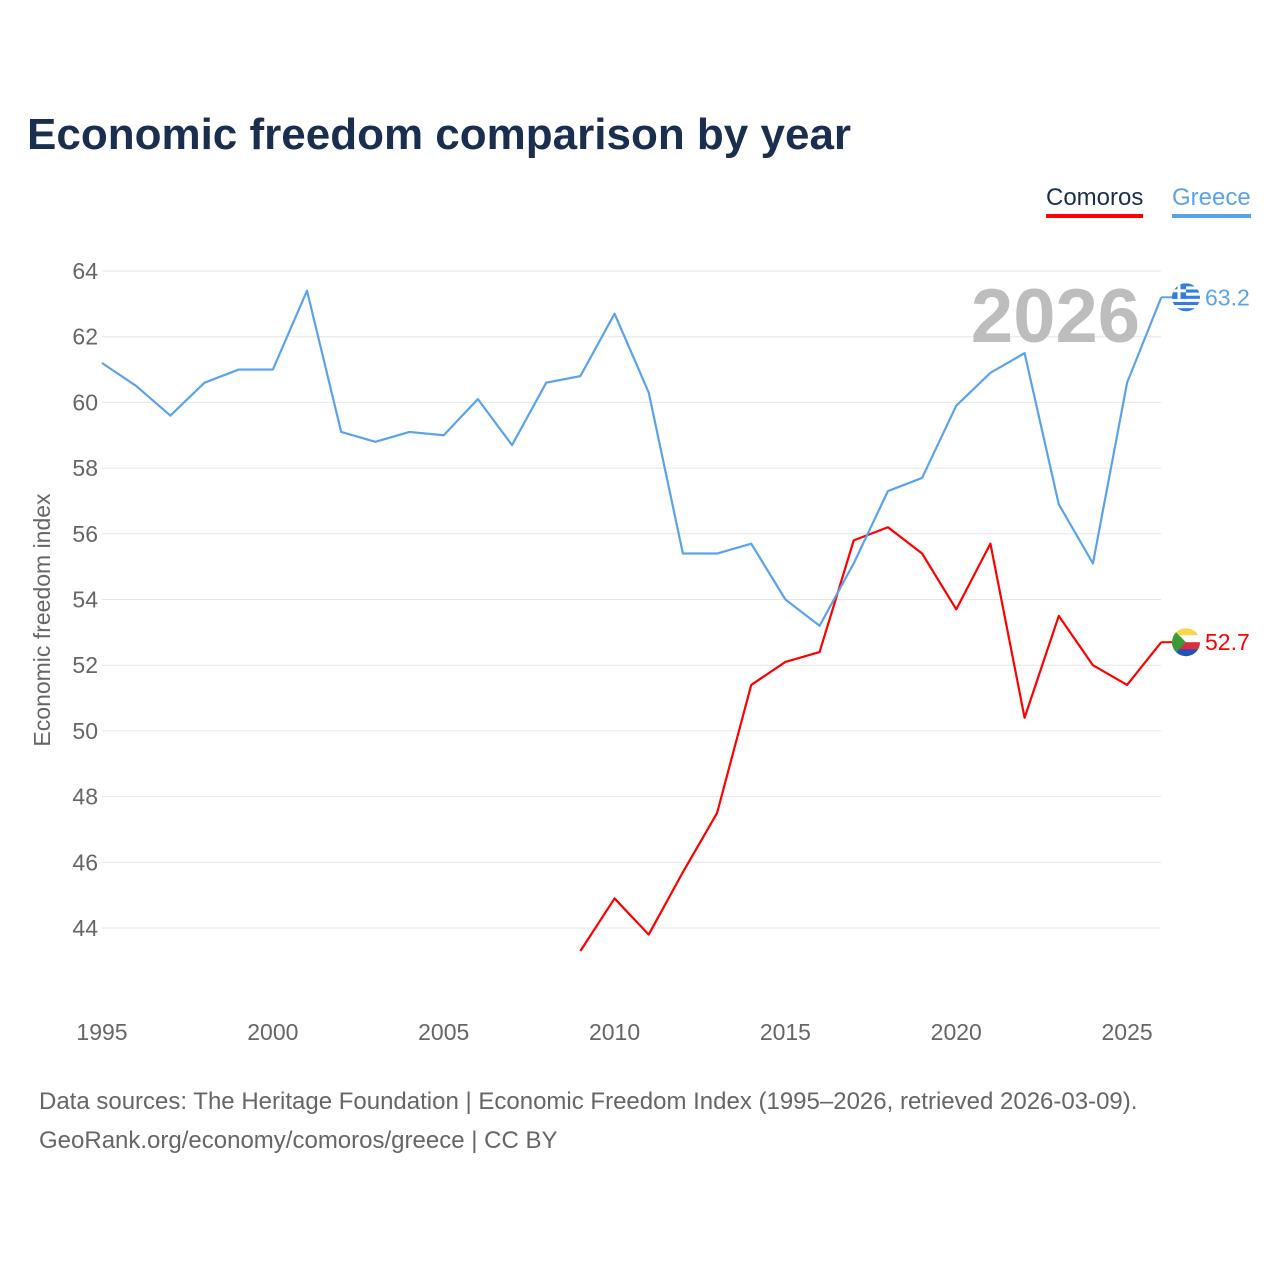  I want to click on y-tick-label: 56, so click(85, 534).